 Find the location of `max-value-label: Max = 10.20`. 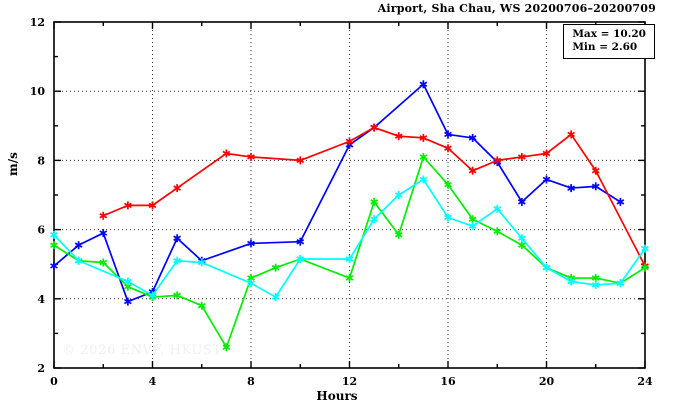

max-value-label: Max = 10.20 is located at coordinates (609, 34).